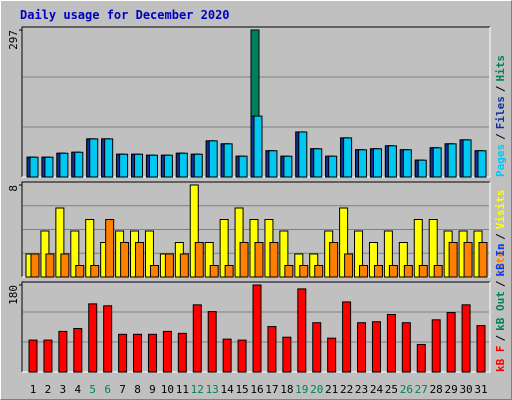  I want to click on chart-title: Daily usage for December 2020, so click(125, 15).